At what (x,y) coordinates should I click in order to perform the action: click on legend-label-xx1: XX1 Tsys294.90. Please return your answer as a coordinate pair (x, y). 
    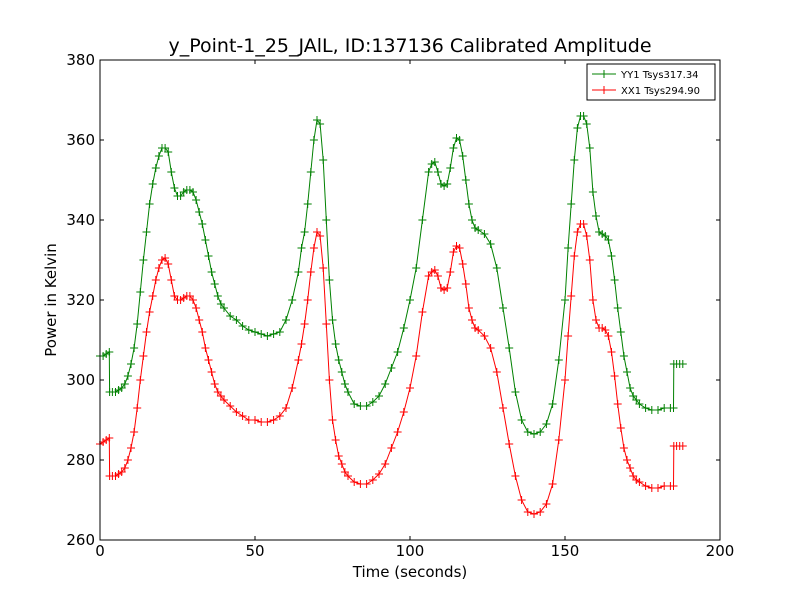
    Looking at the image, I should click on (660, 91).